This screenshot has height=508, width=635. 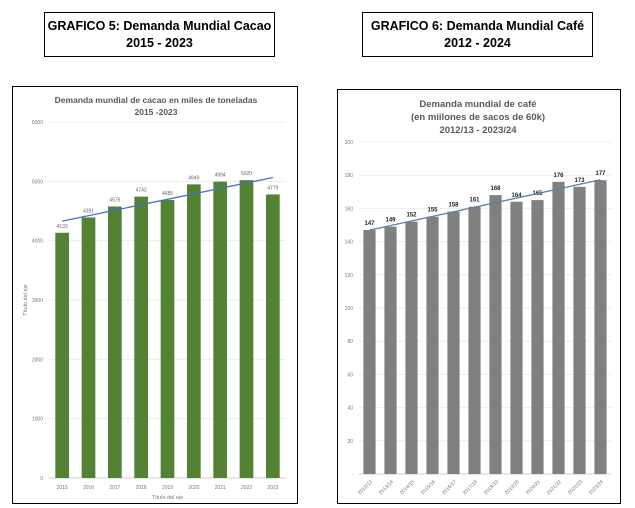 I want to click on coffee-y-tick-label: 180, so click(x=349, y=176).